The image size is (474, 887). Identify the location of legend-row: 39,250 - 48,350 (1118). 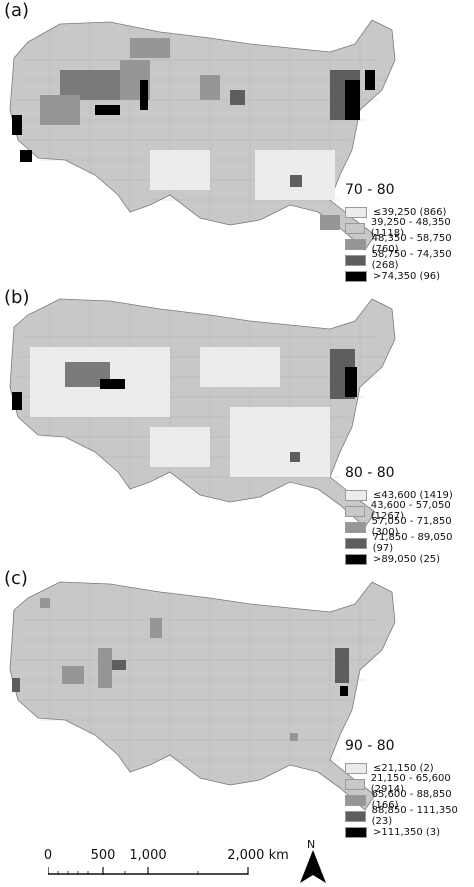
(409, 228).